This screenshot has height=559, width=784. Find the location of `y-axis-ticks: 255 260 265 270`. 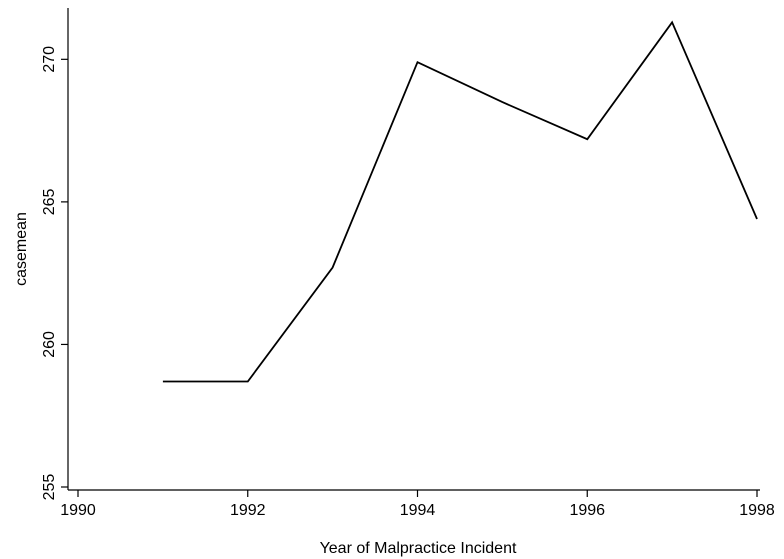

y-axis-ticks: 255 260 265 270 is located at coordinates (54, 273).